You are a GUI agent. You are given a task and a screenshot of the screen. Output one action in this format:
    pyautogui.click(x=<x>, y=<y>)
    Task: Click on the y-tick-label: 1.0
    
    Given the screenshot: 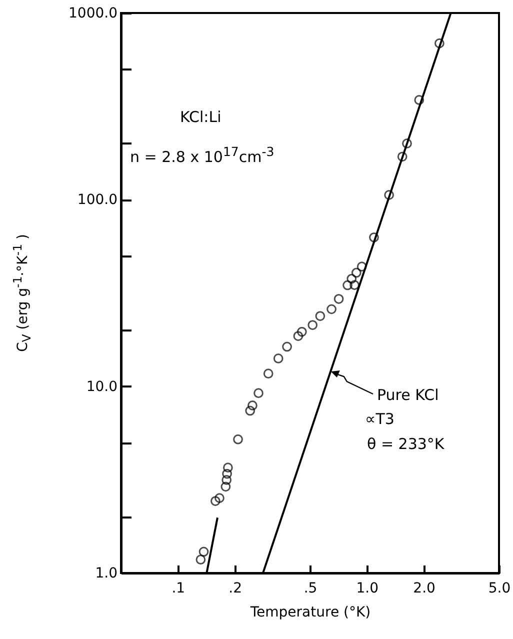 What is the action you would take?
    pyautogui.click(x=106, y=574)
    